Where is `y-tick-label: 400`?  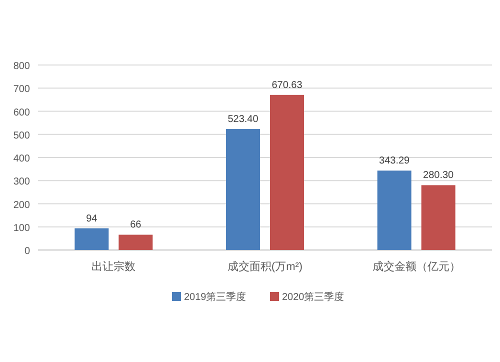
y-tick-label: 400 is located at coordinates (21, 159).